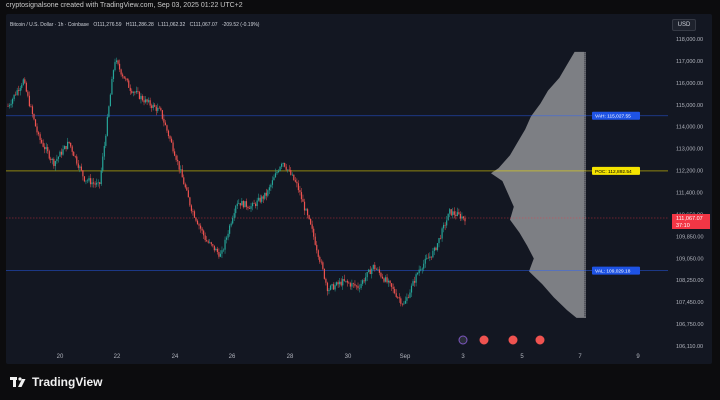 Image resolution: width=720 pixels, height=400 pixels. What do you see at coordinates (689, 150) in the screenshot?
I see `y-tick-label: 113,000.00` at bounding box center [689, 150].